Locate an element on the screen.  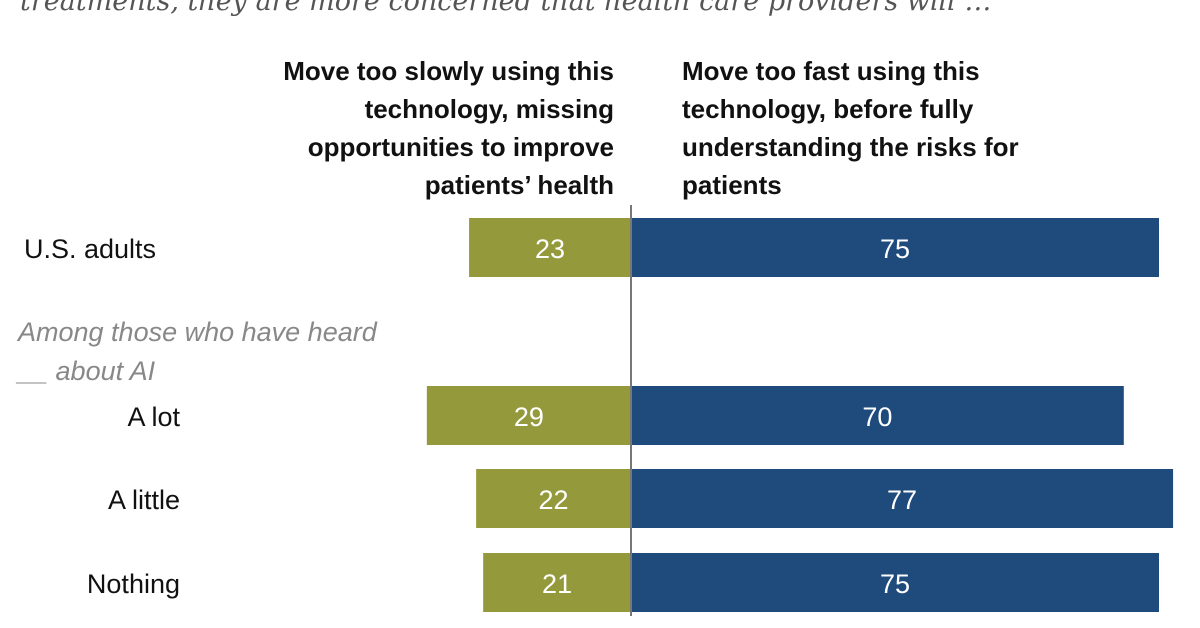
data-label-slow: 21 is located at coordinates (557, 584).